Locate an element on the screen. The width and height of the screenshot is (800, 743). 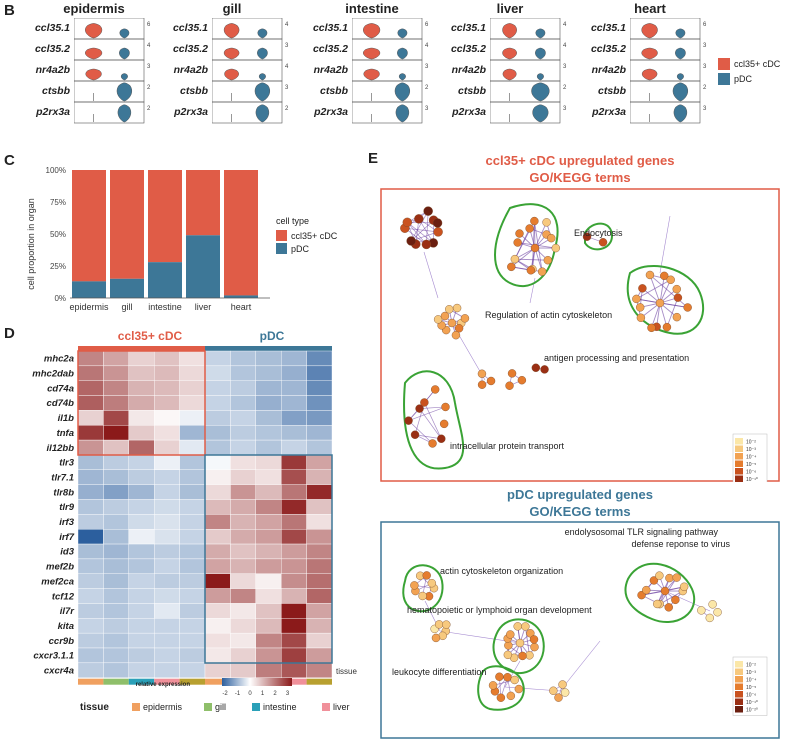
legend-swatch is located at coordinates (724, 64).